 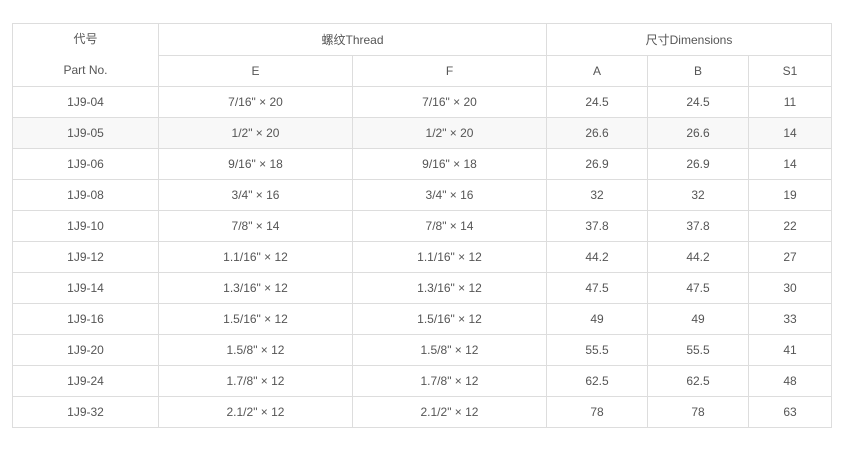 What do you see at coordinates (85, 164) in the screenshot?
I see `cell-part-no: 1J9-06` at bounding box center [85, 164].